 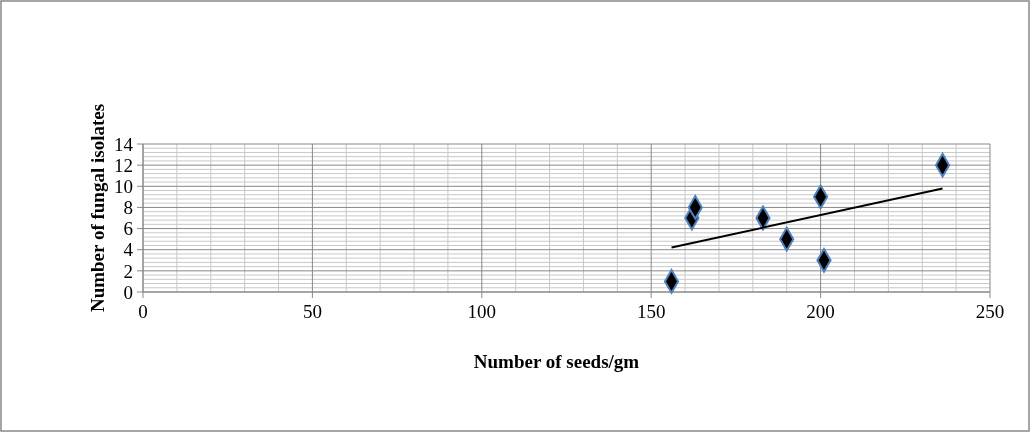 What do you see at coordinates (128, 229) in the screenshot?
I see `y-tick-label: 6` at bounding box center [128, 229].